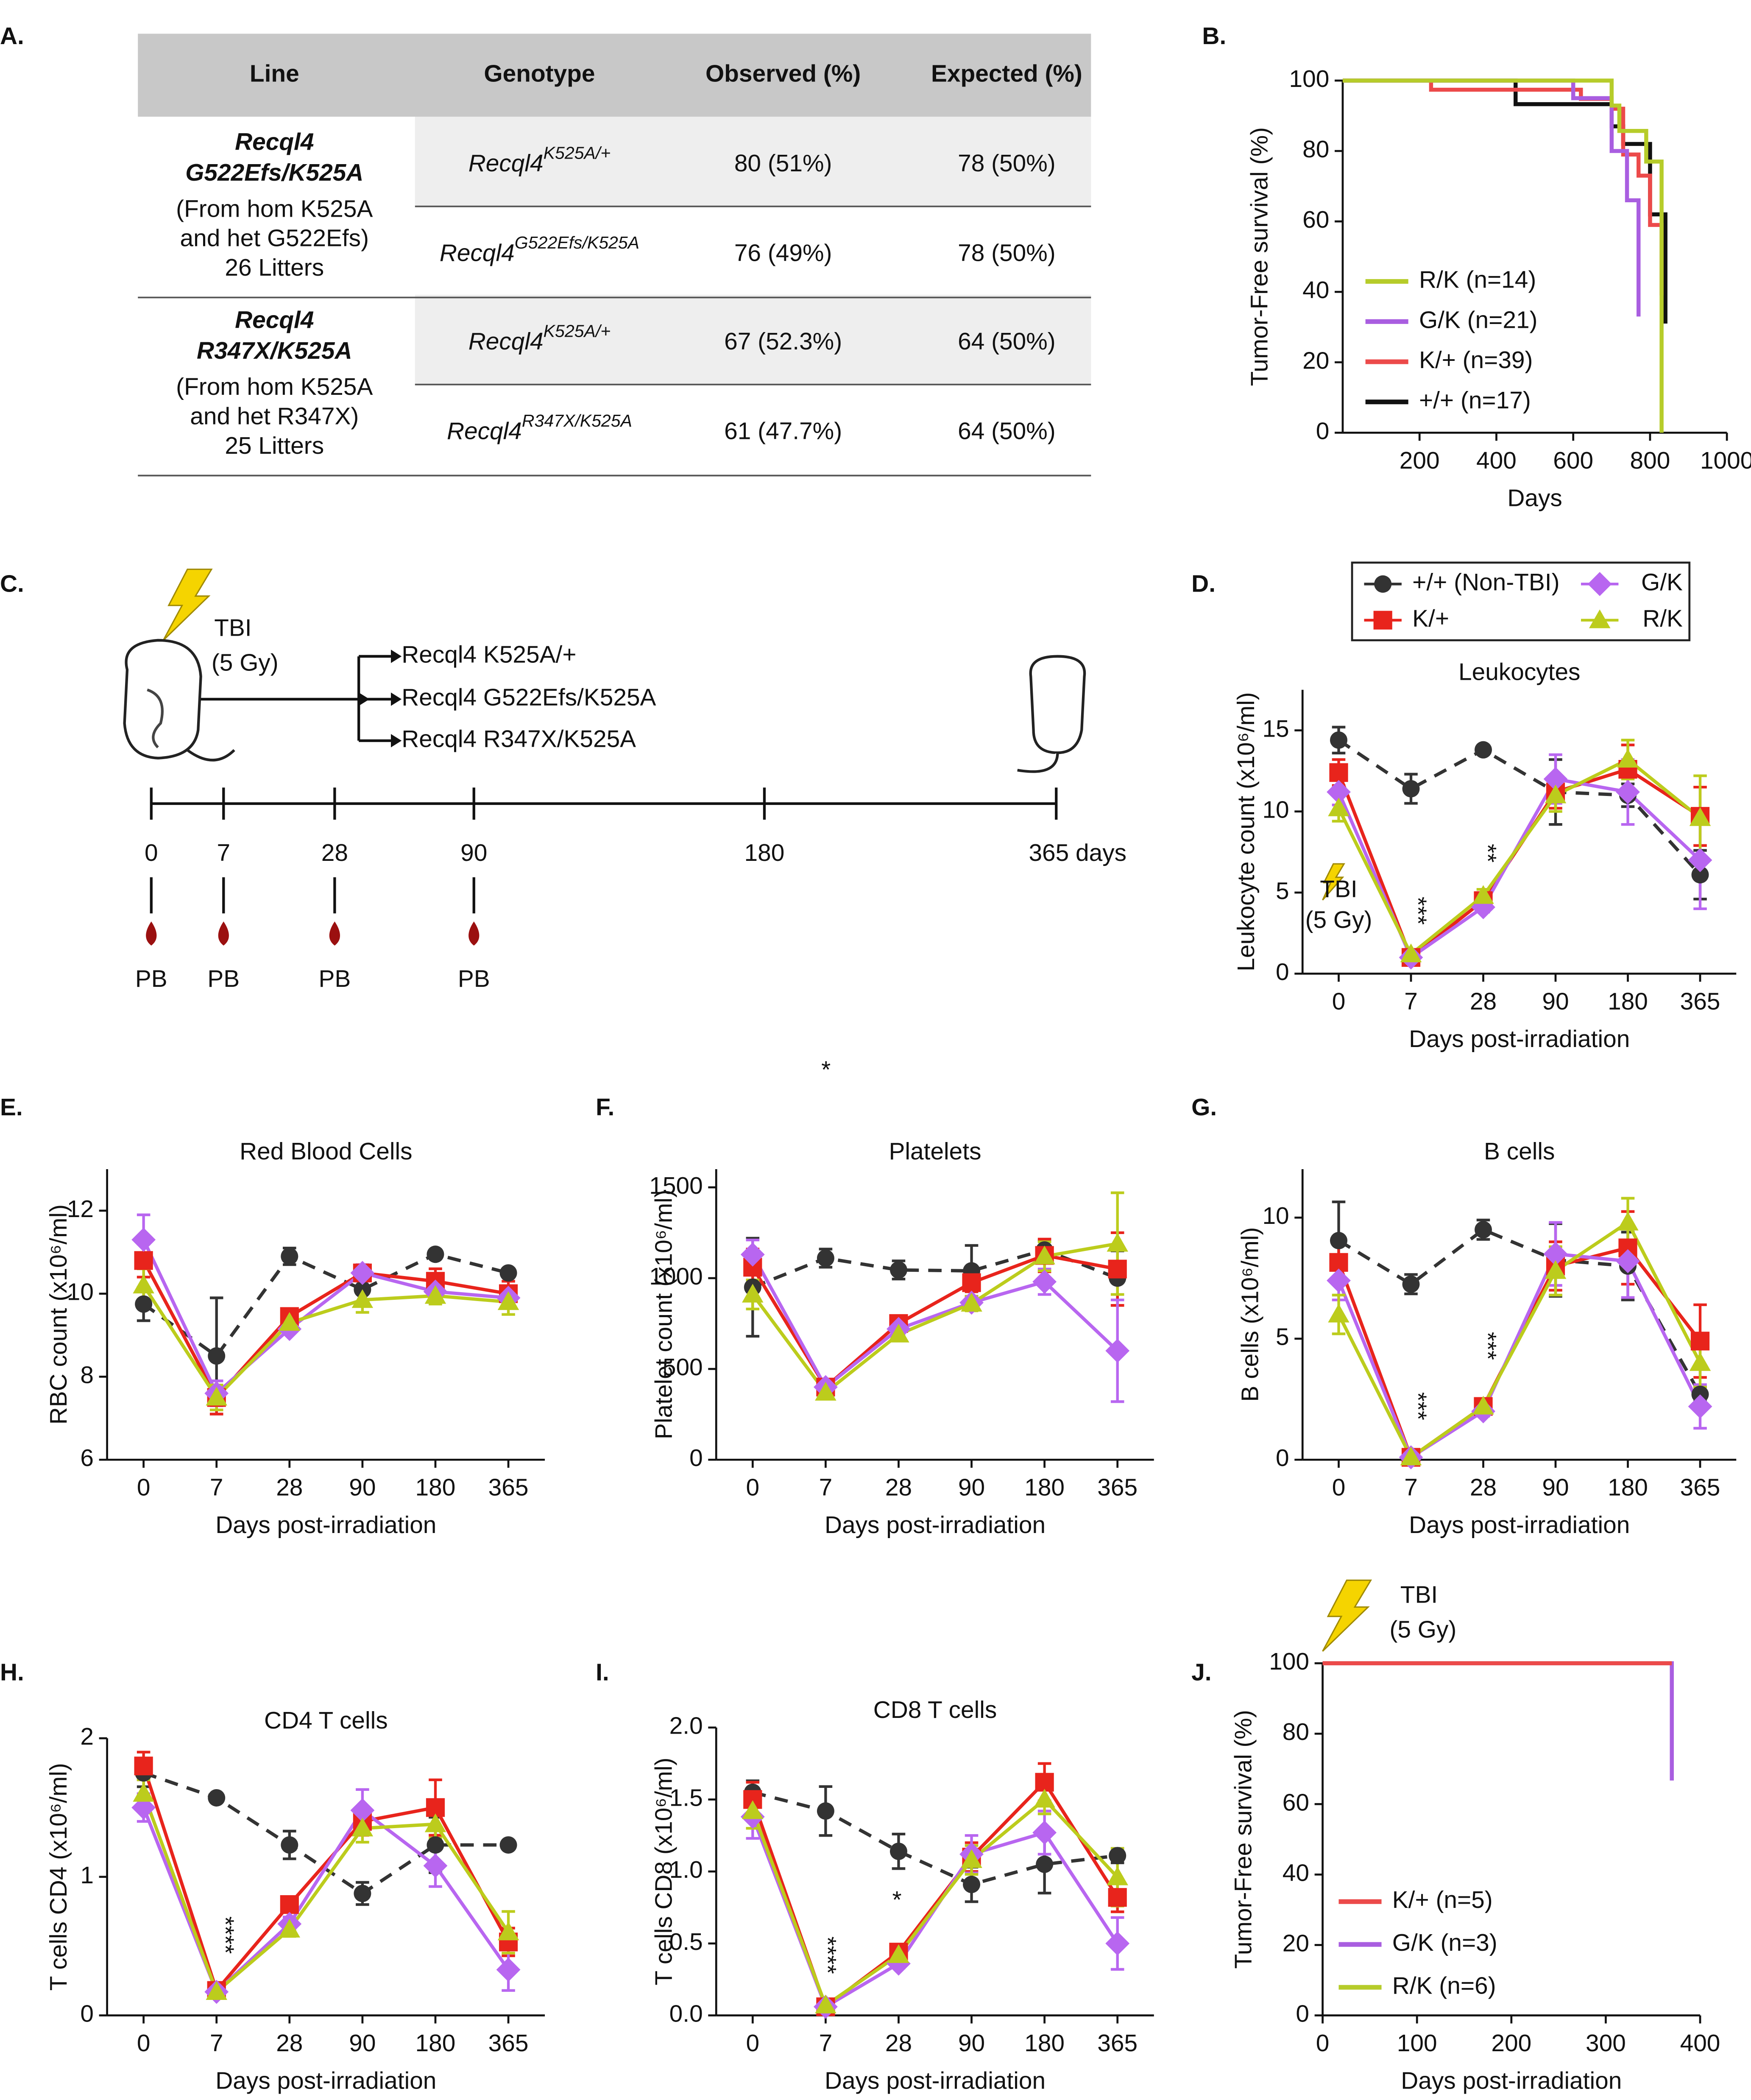  I want to click on panel-label: B., so click(1214, 36).